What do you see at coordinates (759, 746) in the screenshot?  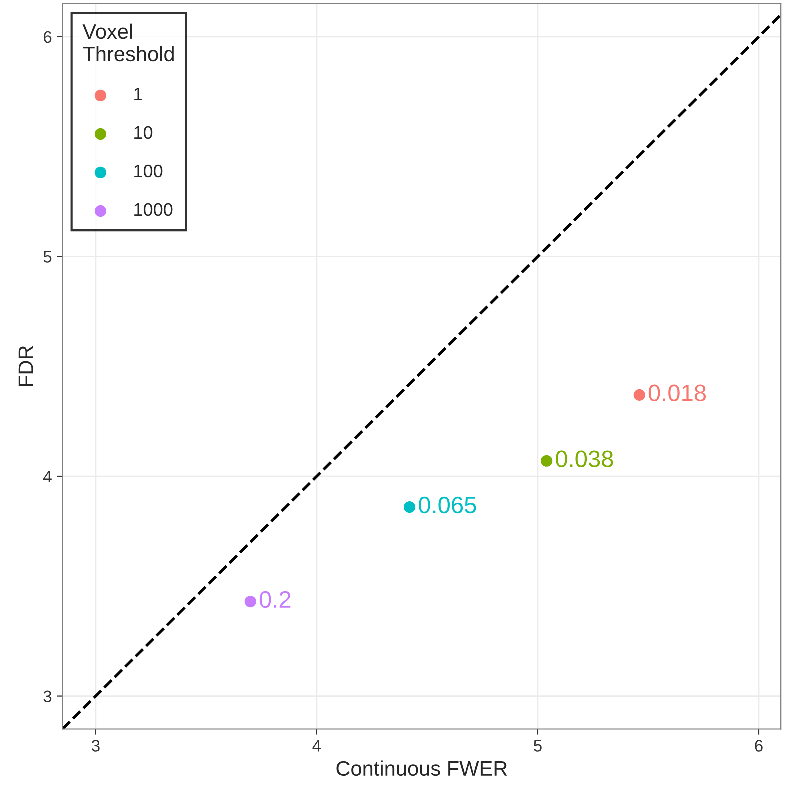 I see `x-tick-label: 6` at bounding box center [759, 746].